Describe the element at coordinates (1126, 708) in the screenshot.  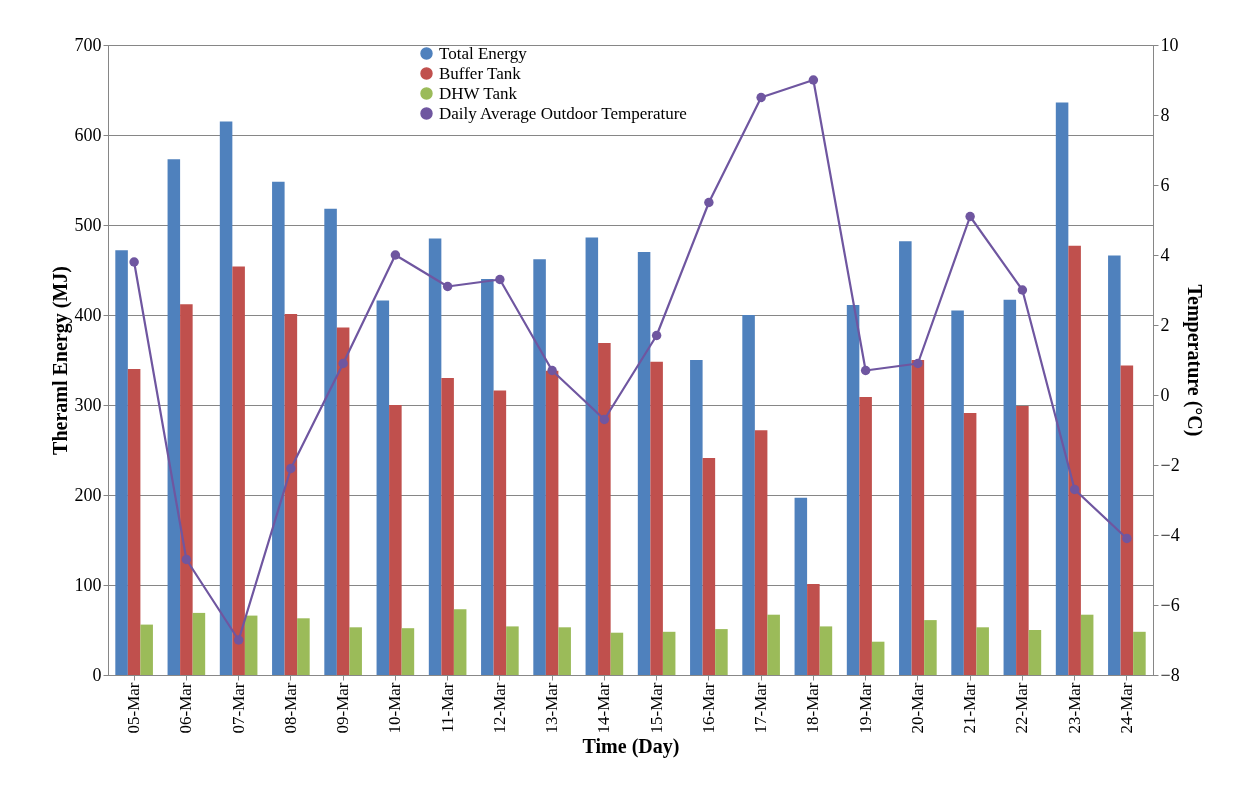
I see `x-tick-label: 24-Mar` at that location.